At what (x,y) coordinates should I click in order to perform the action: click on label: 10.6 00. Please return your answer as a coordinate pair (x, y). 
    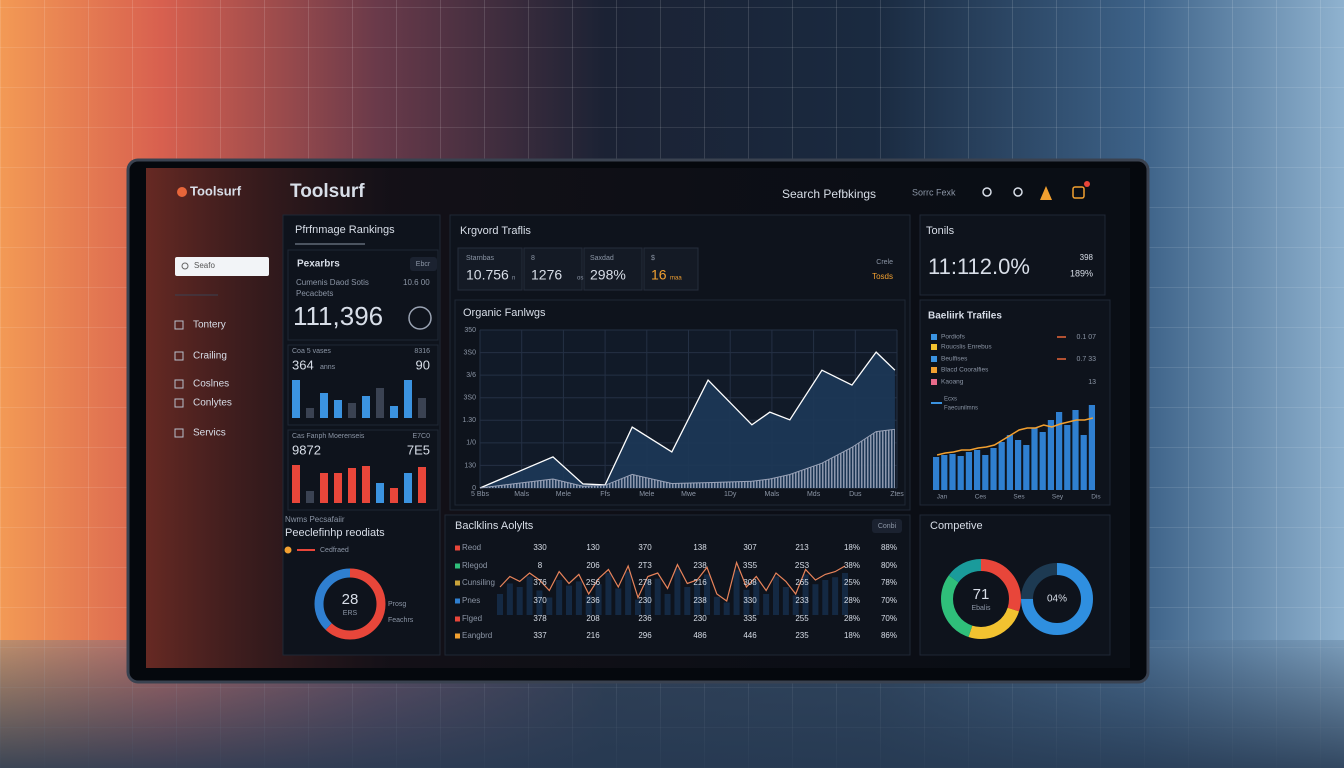
    Looking at the image, I should click on (416, 282).